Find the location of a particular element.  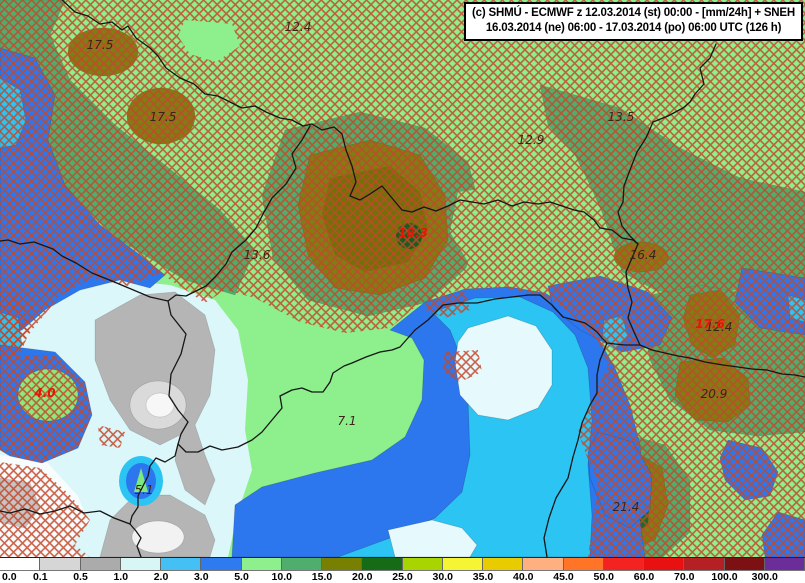

legend-value-label: 70.0 is located at coordinates (684, 577).